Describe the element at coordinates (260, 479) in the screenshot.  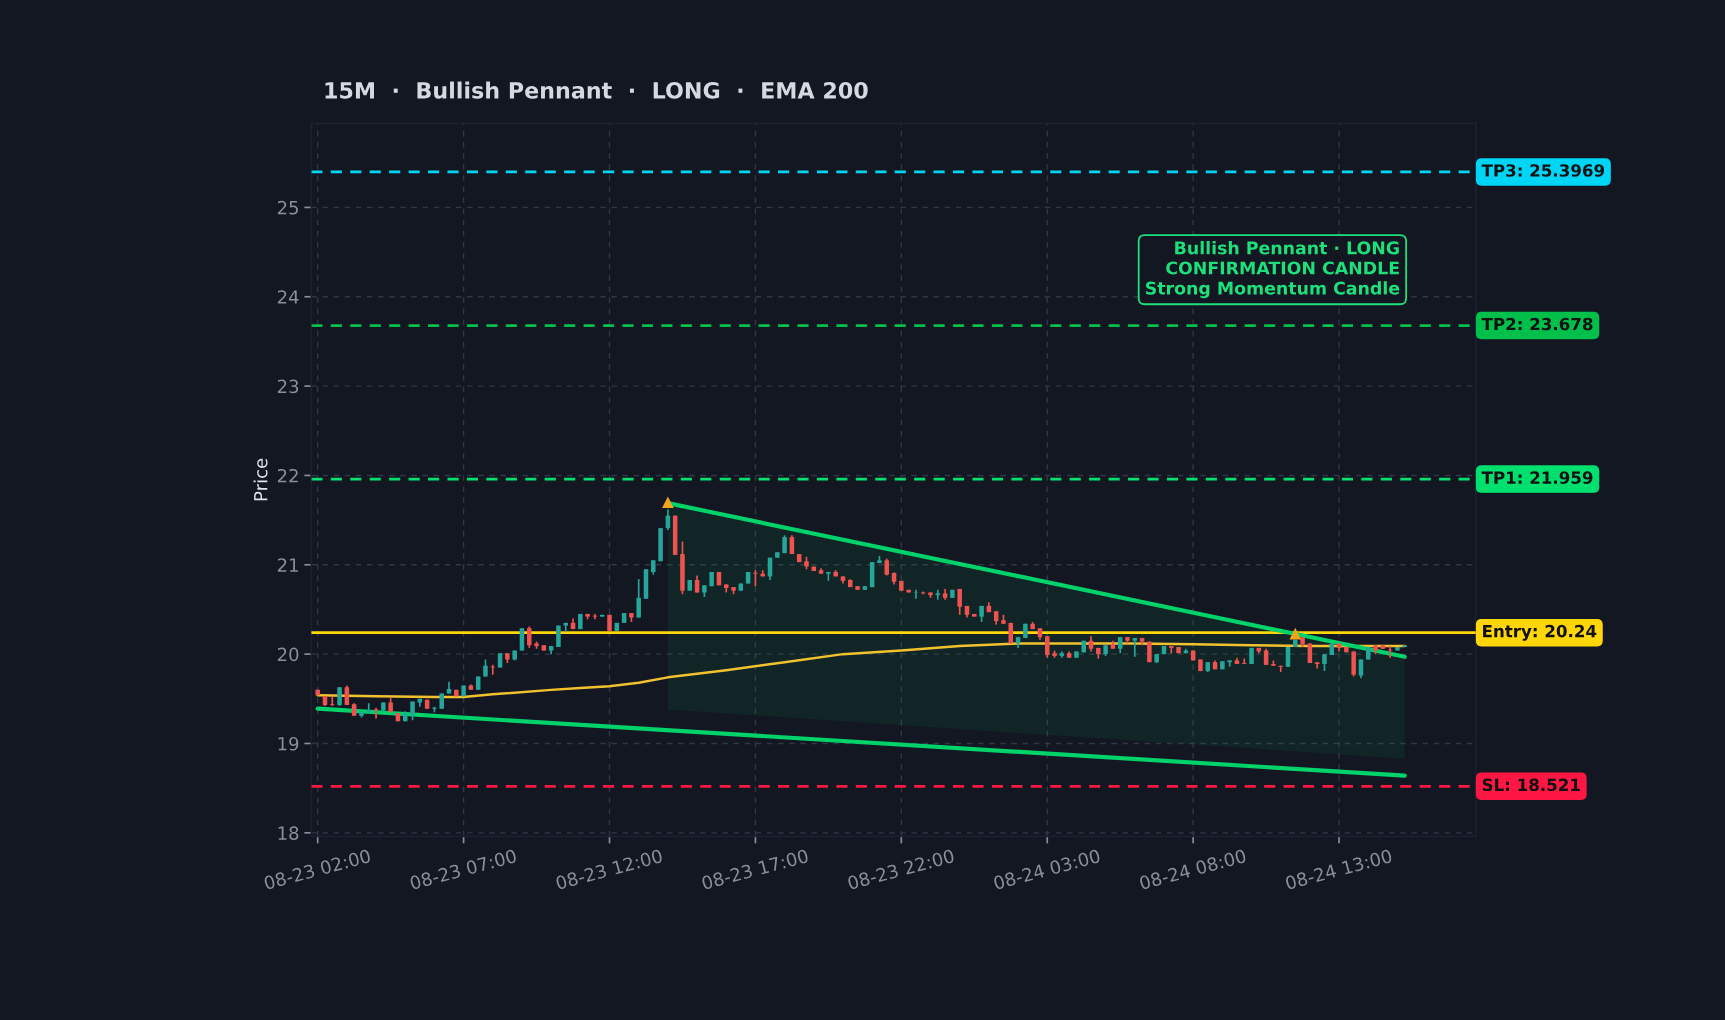
I see `y-axis-title: Price` at that location.